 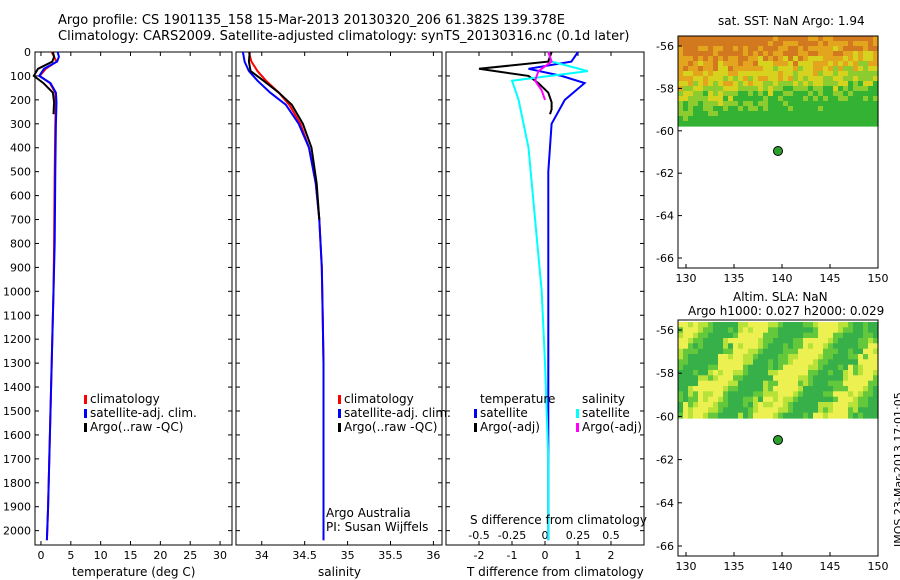 I want to click on sla-map-field, so click(x=778, y=370).